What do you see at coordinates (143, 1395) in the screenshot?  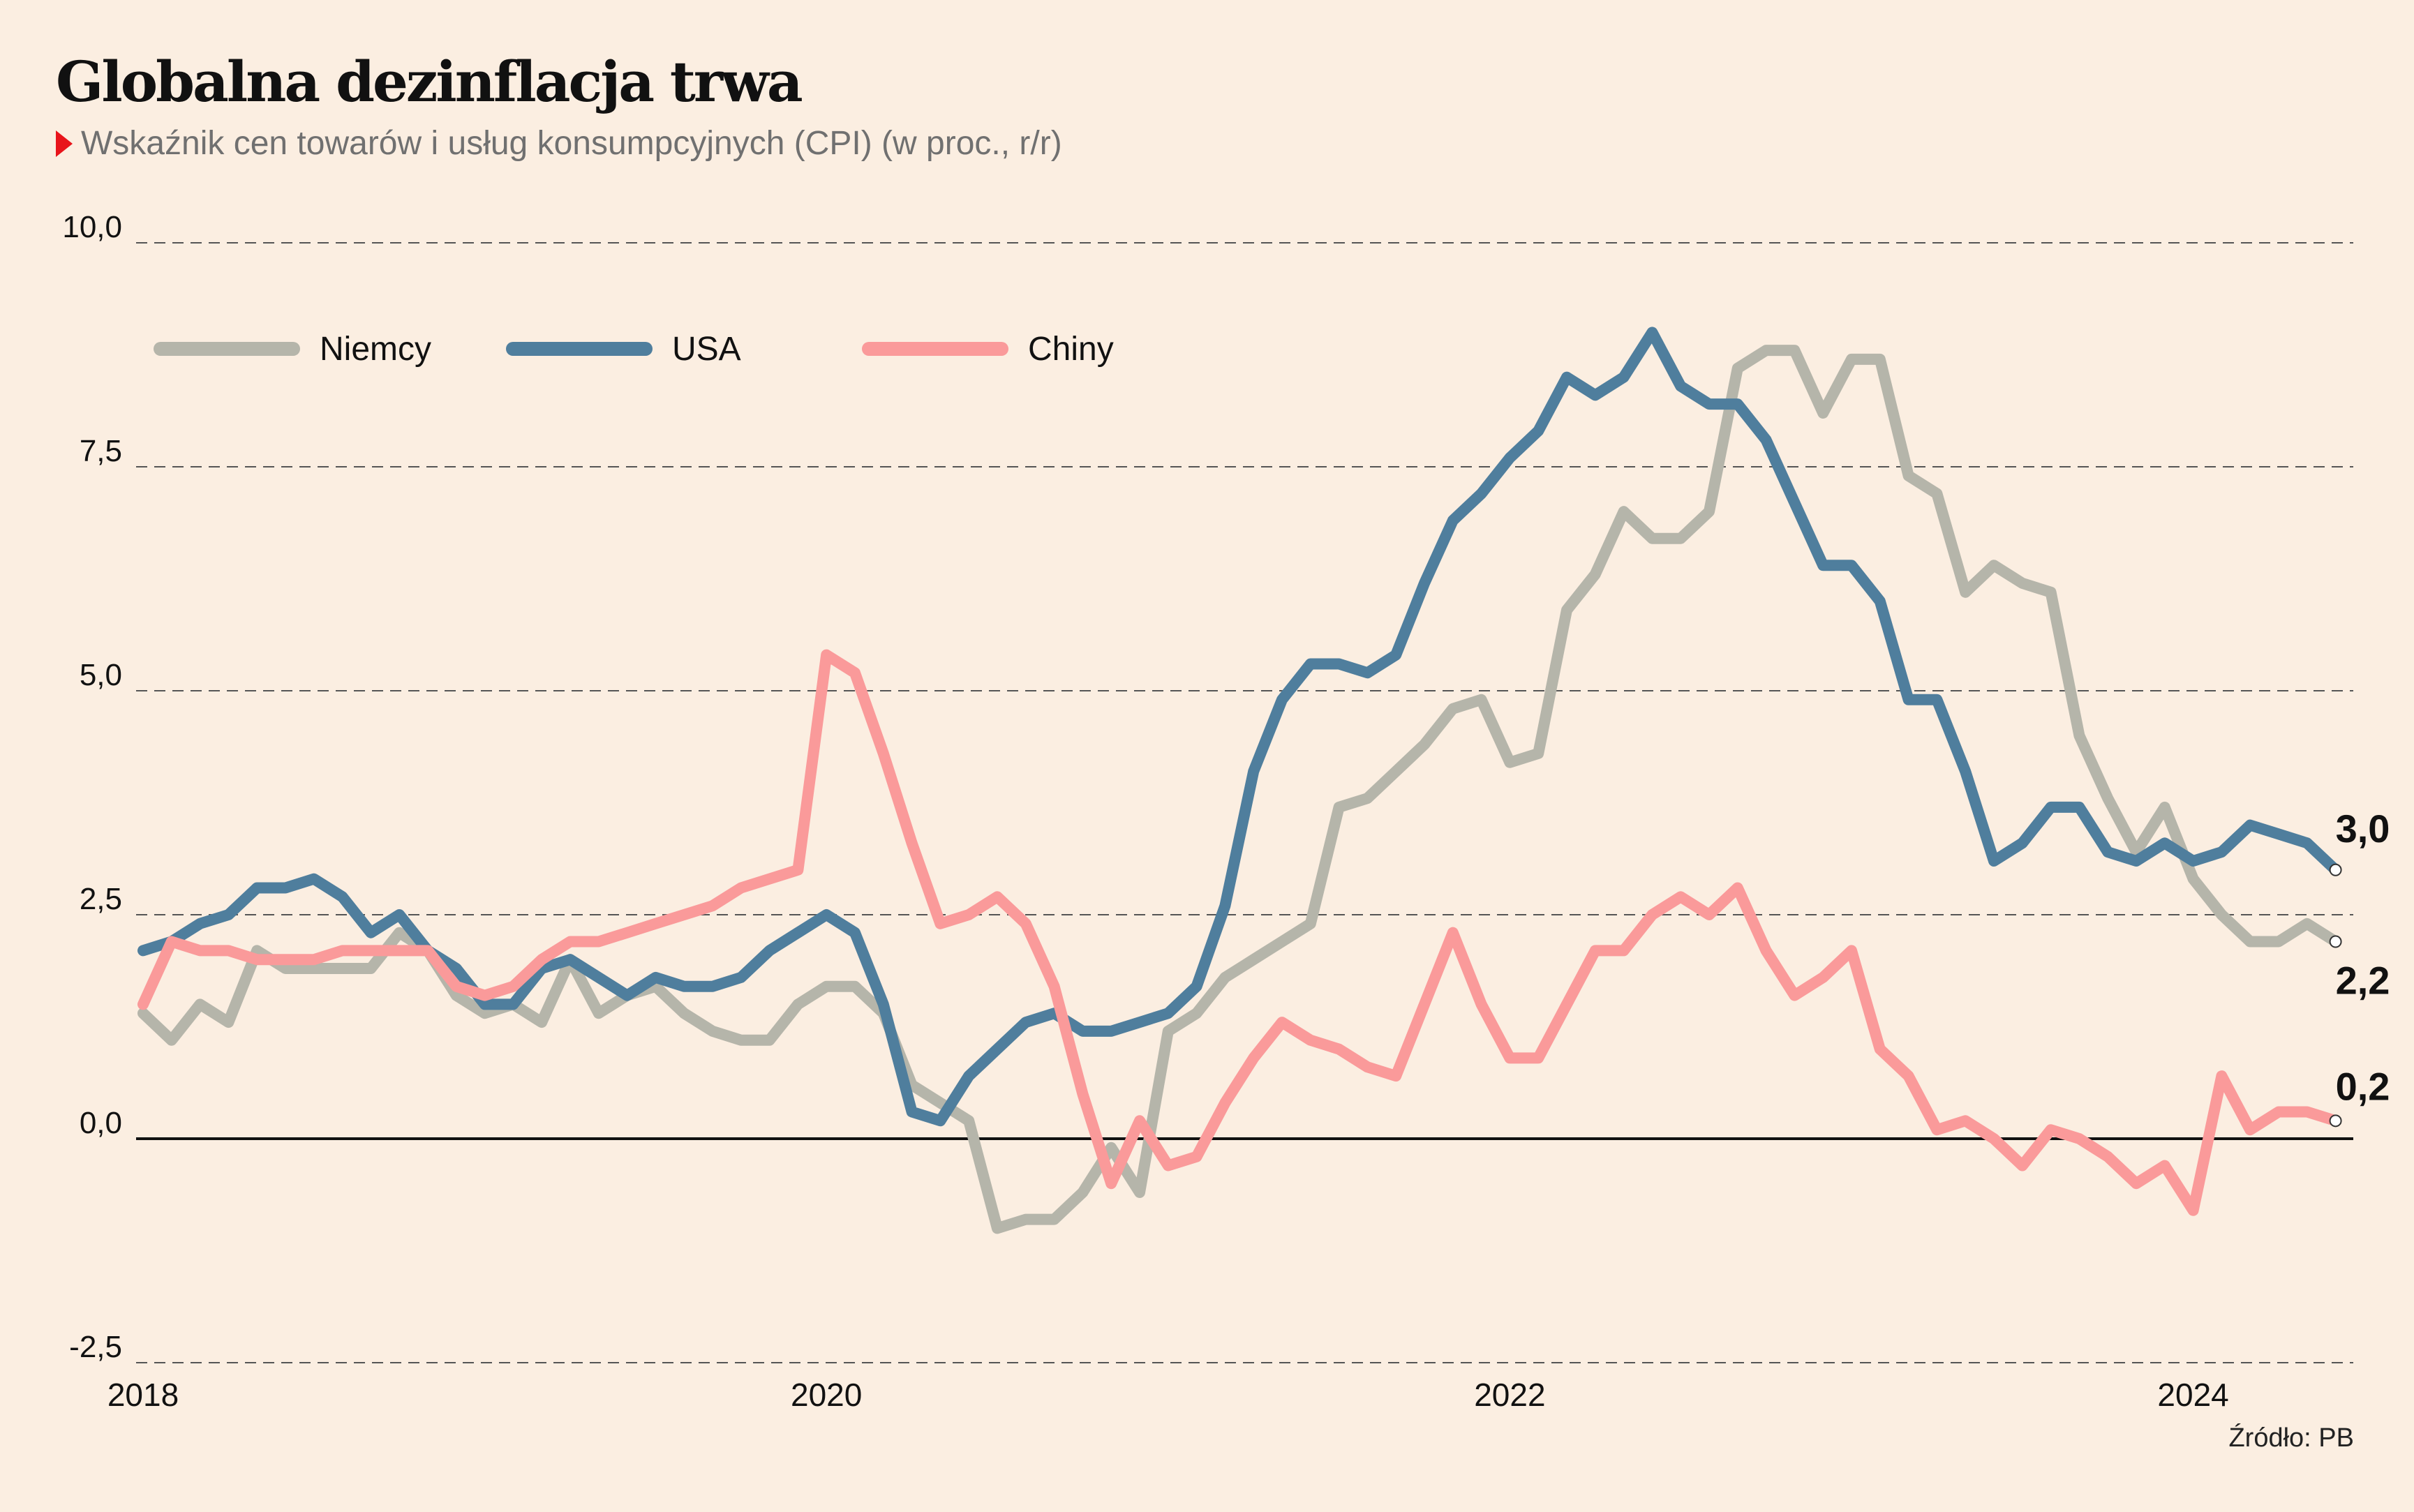 I see `x-tick-label: 2018` at bounding box center [143, 1395].